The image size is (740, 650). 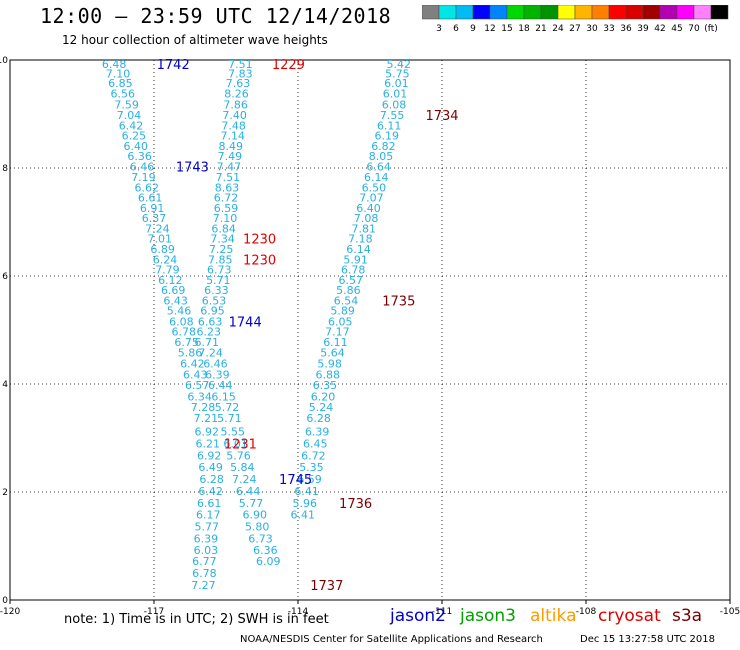 I want to click on wave-height-value: 5.98, so click(x=329, y=363).